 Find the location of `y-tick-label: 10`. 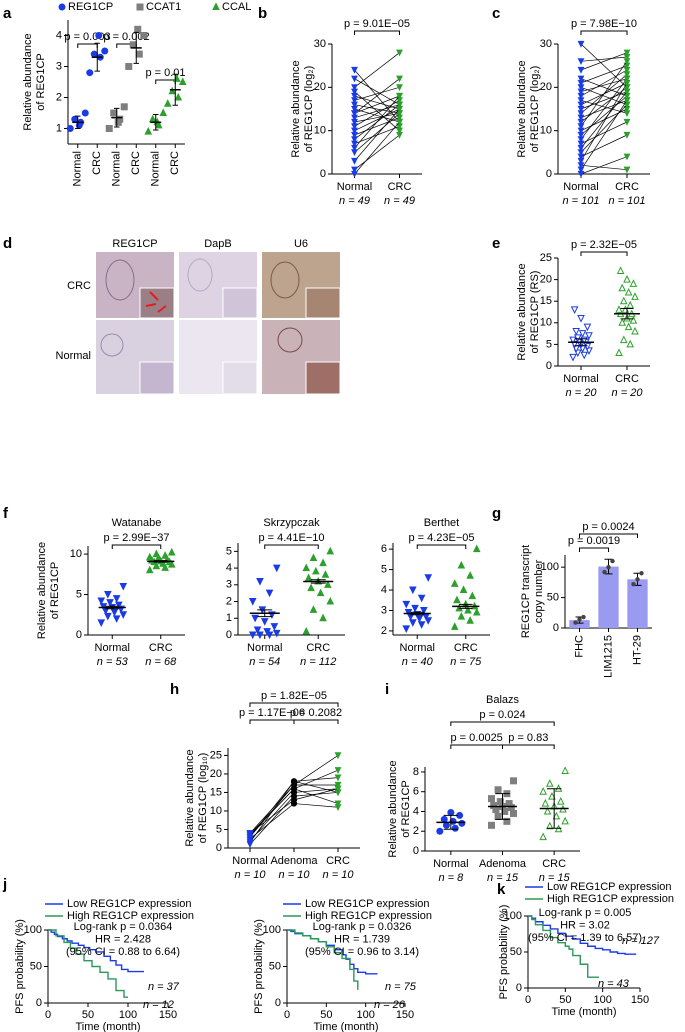

y-tick-label: 10 is located at coordinates (320, 131).